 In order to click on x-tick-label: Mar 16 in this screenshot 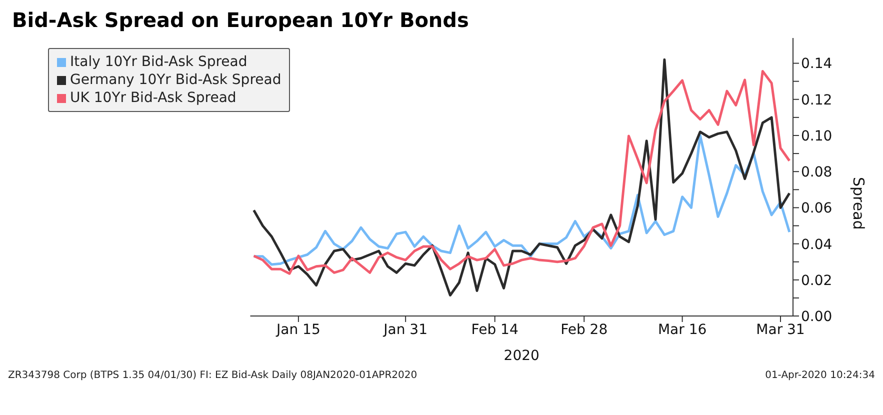, I will do `click(682, 330)`.